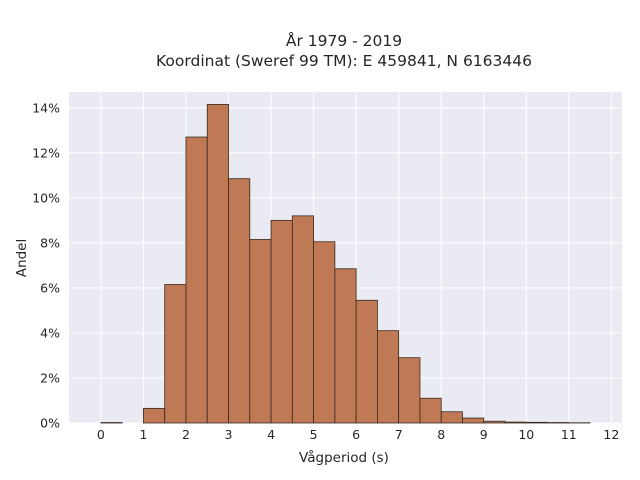  What do you see at coordinates (271, 434) in the screenshot?
I see `x-tick-label: 4` at bounding box center [271, 434].